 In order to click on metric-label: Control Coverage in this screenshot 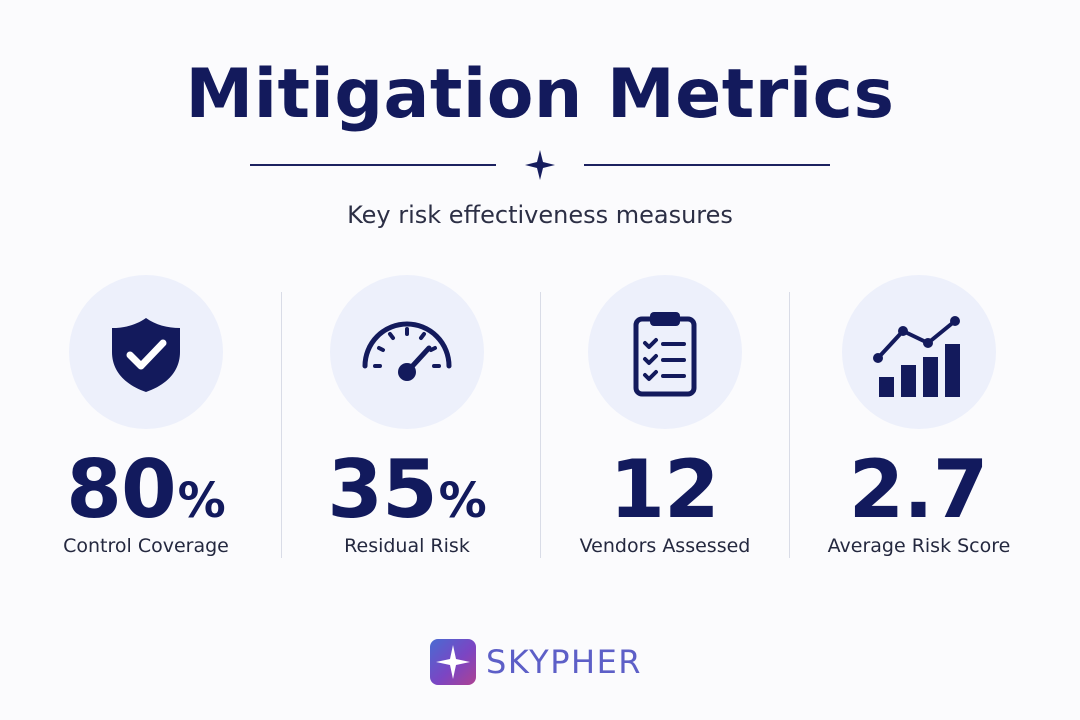, I will do `click(146, 546)`.